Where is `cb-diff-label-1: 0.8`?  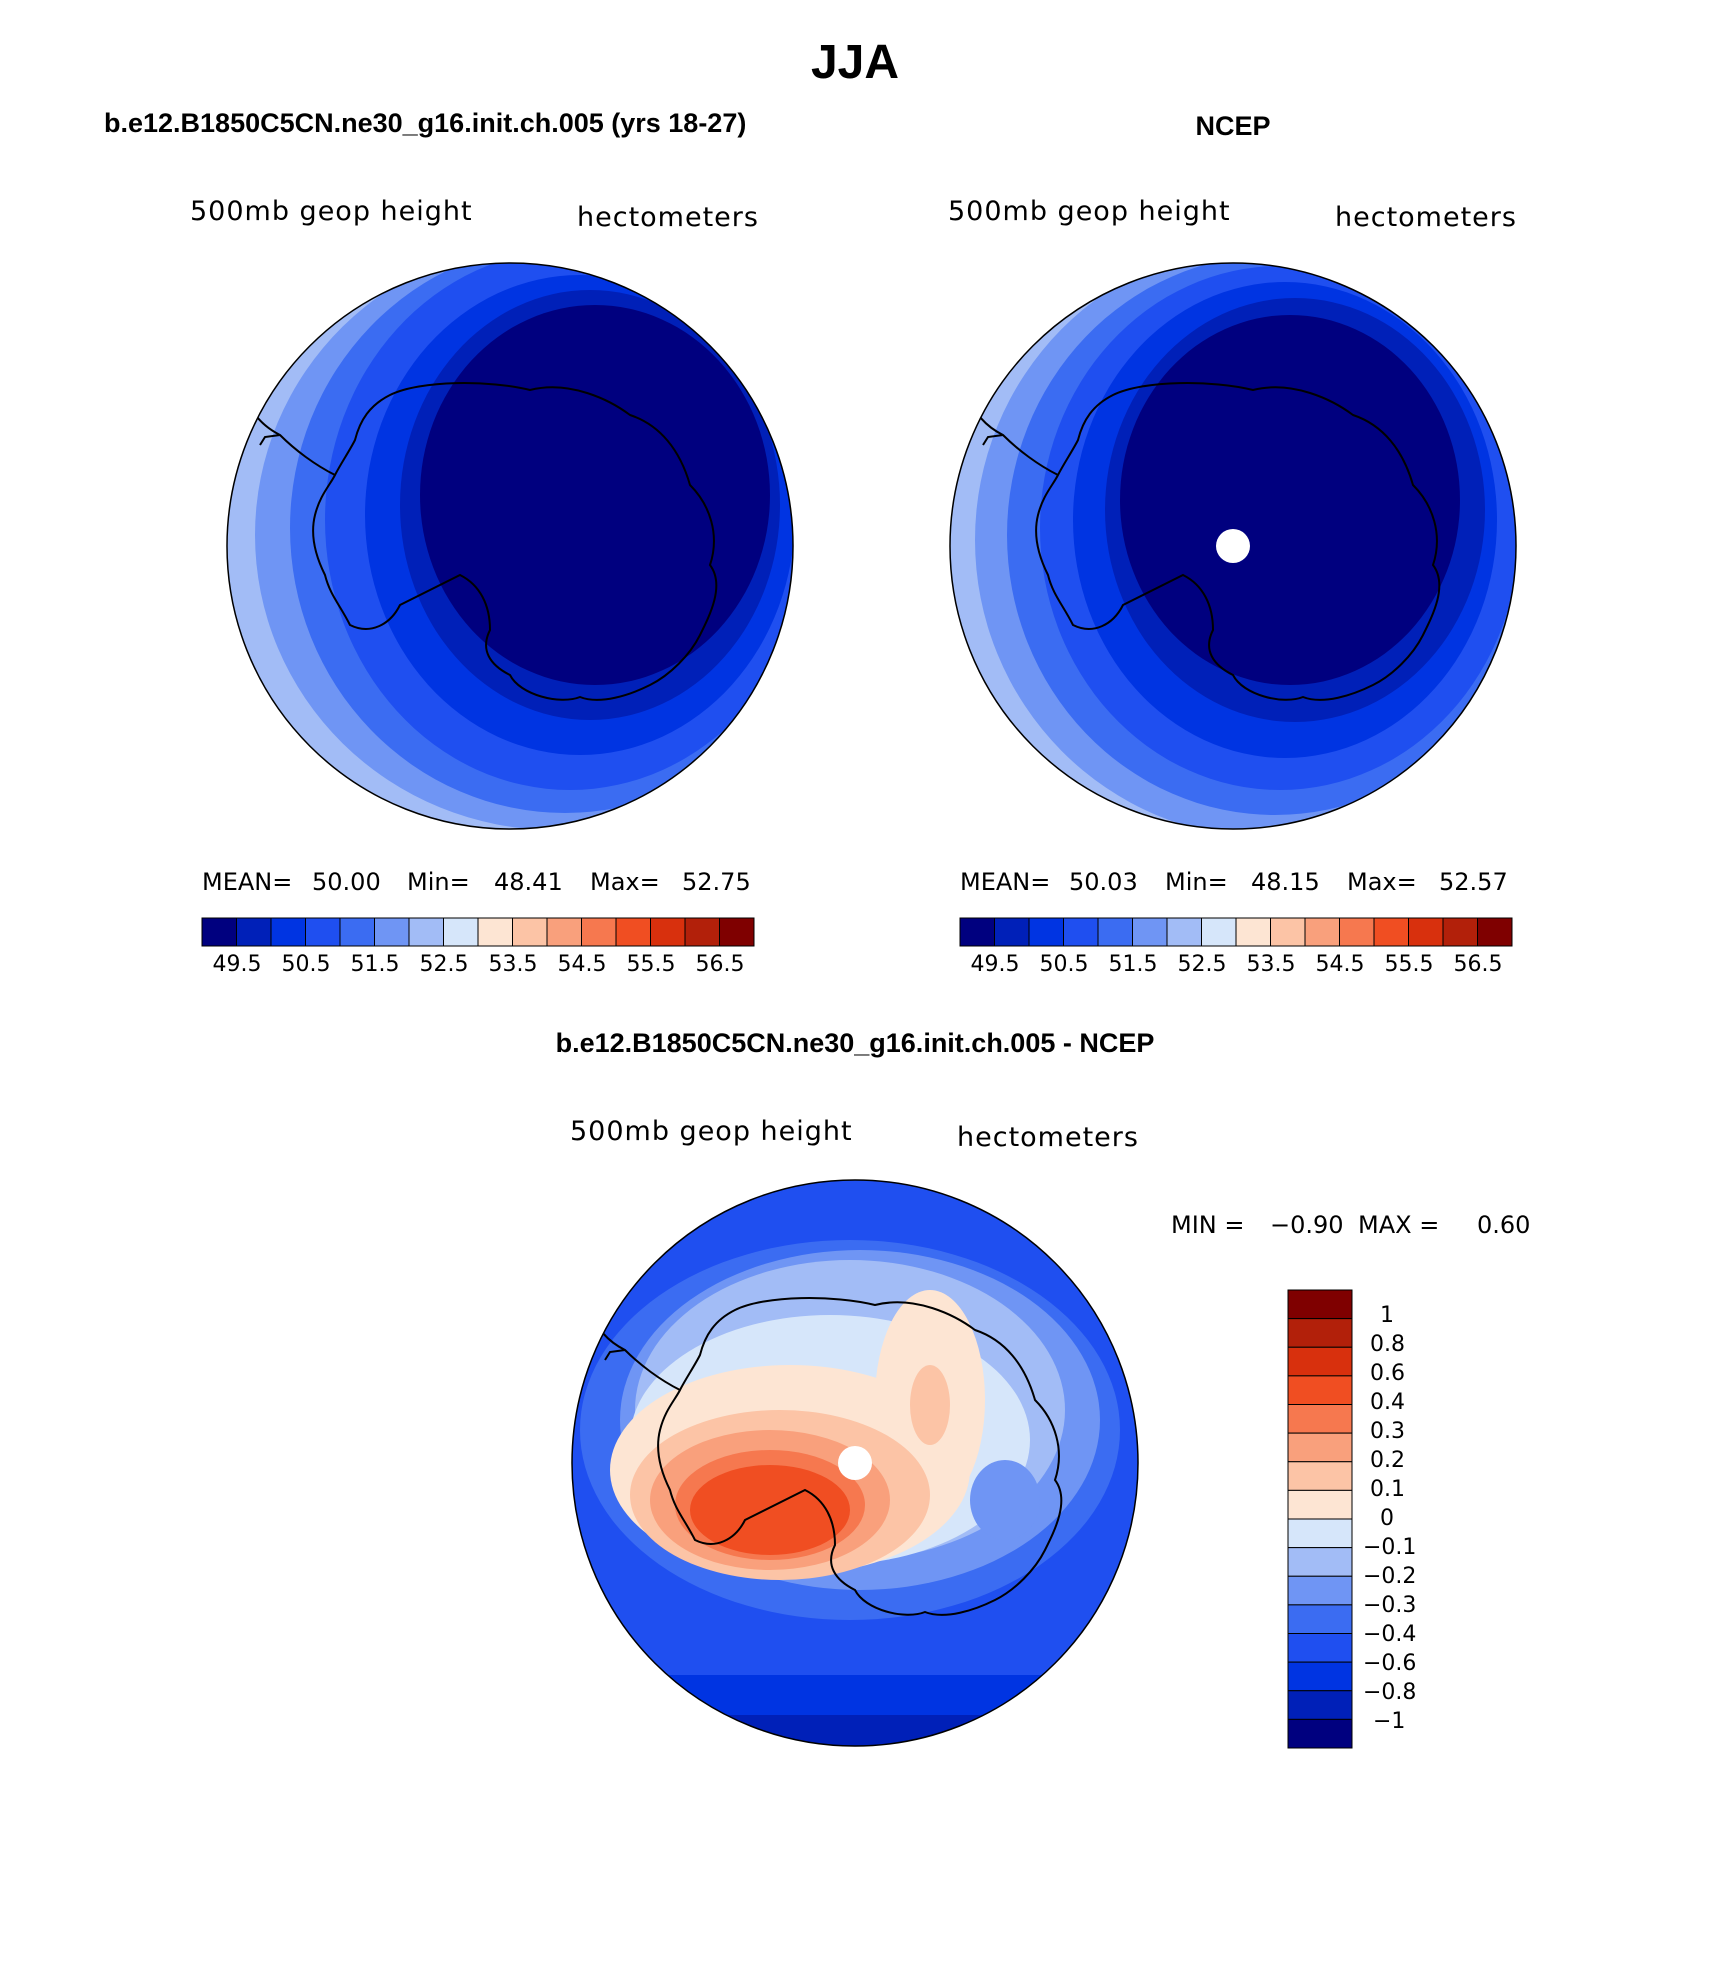
cb-diff-label-1: 0.8 is located at coordinates (1387, 1344).